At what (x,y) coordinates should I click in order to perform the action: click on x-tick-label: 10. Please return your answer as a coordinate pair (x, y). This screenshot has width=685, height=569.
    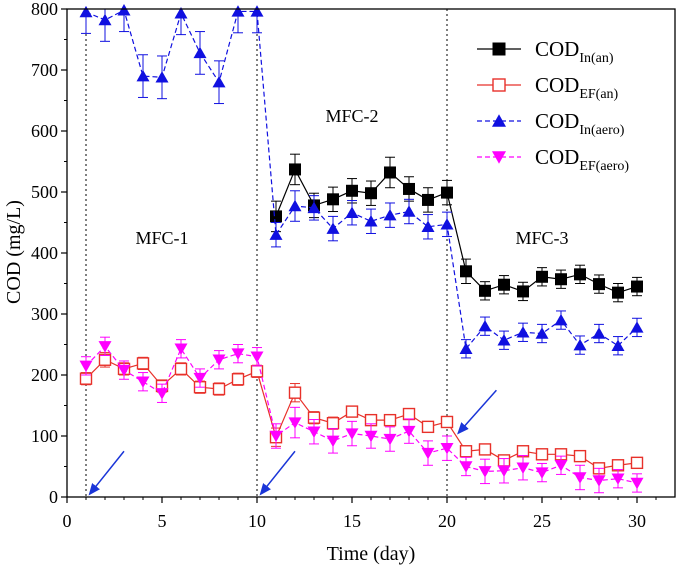
    Looking at the image, I should click on (257, 521).